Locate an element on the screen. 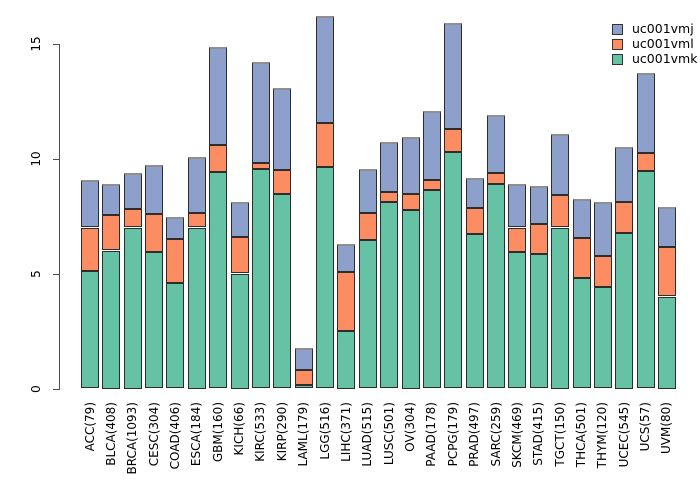 The image size is (700, 480). bar-LUAD(515)-uc001vmj is located at coordinates (367, 190).